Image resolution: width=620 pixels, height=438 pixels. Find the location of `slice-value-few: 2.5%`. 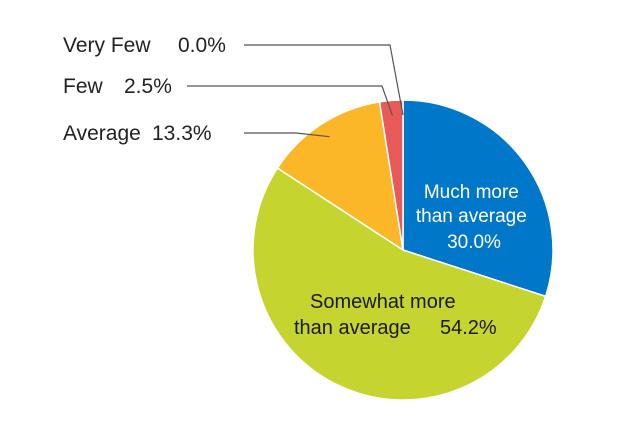

slice-value-few: 2.5% is located at coordinates (148, 86).